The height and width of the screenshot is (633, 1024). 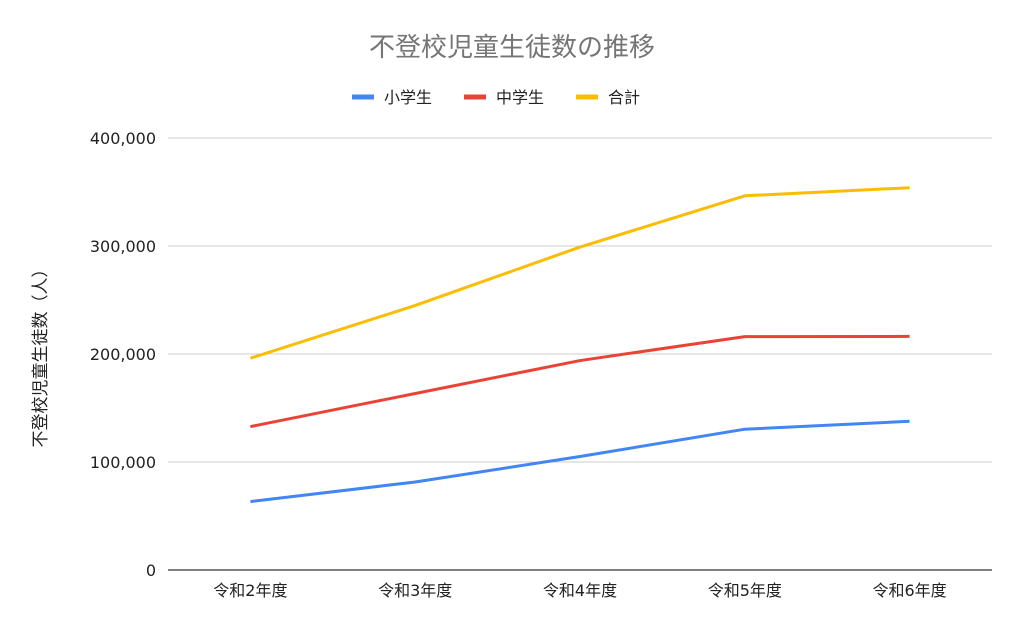 I want to click on legend-label: 中学生, so click(x=520, y=97).